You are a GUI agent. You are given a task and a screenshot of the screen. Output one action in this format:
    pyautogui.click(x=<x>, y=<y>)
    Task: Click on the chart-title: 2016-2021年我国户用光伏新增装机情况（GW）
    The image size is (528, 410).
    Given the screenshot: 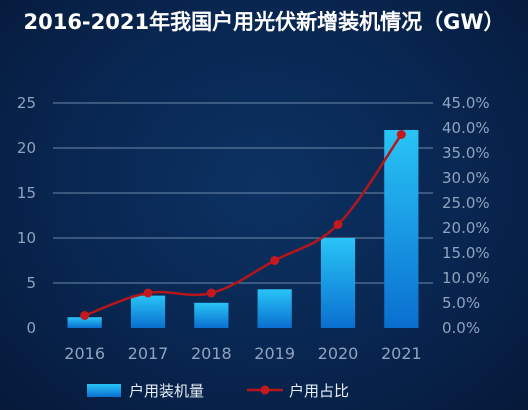 What is the action you would take?
    pyautogui.click(x=263, y=22)
    